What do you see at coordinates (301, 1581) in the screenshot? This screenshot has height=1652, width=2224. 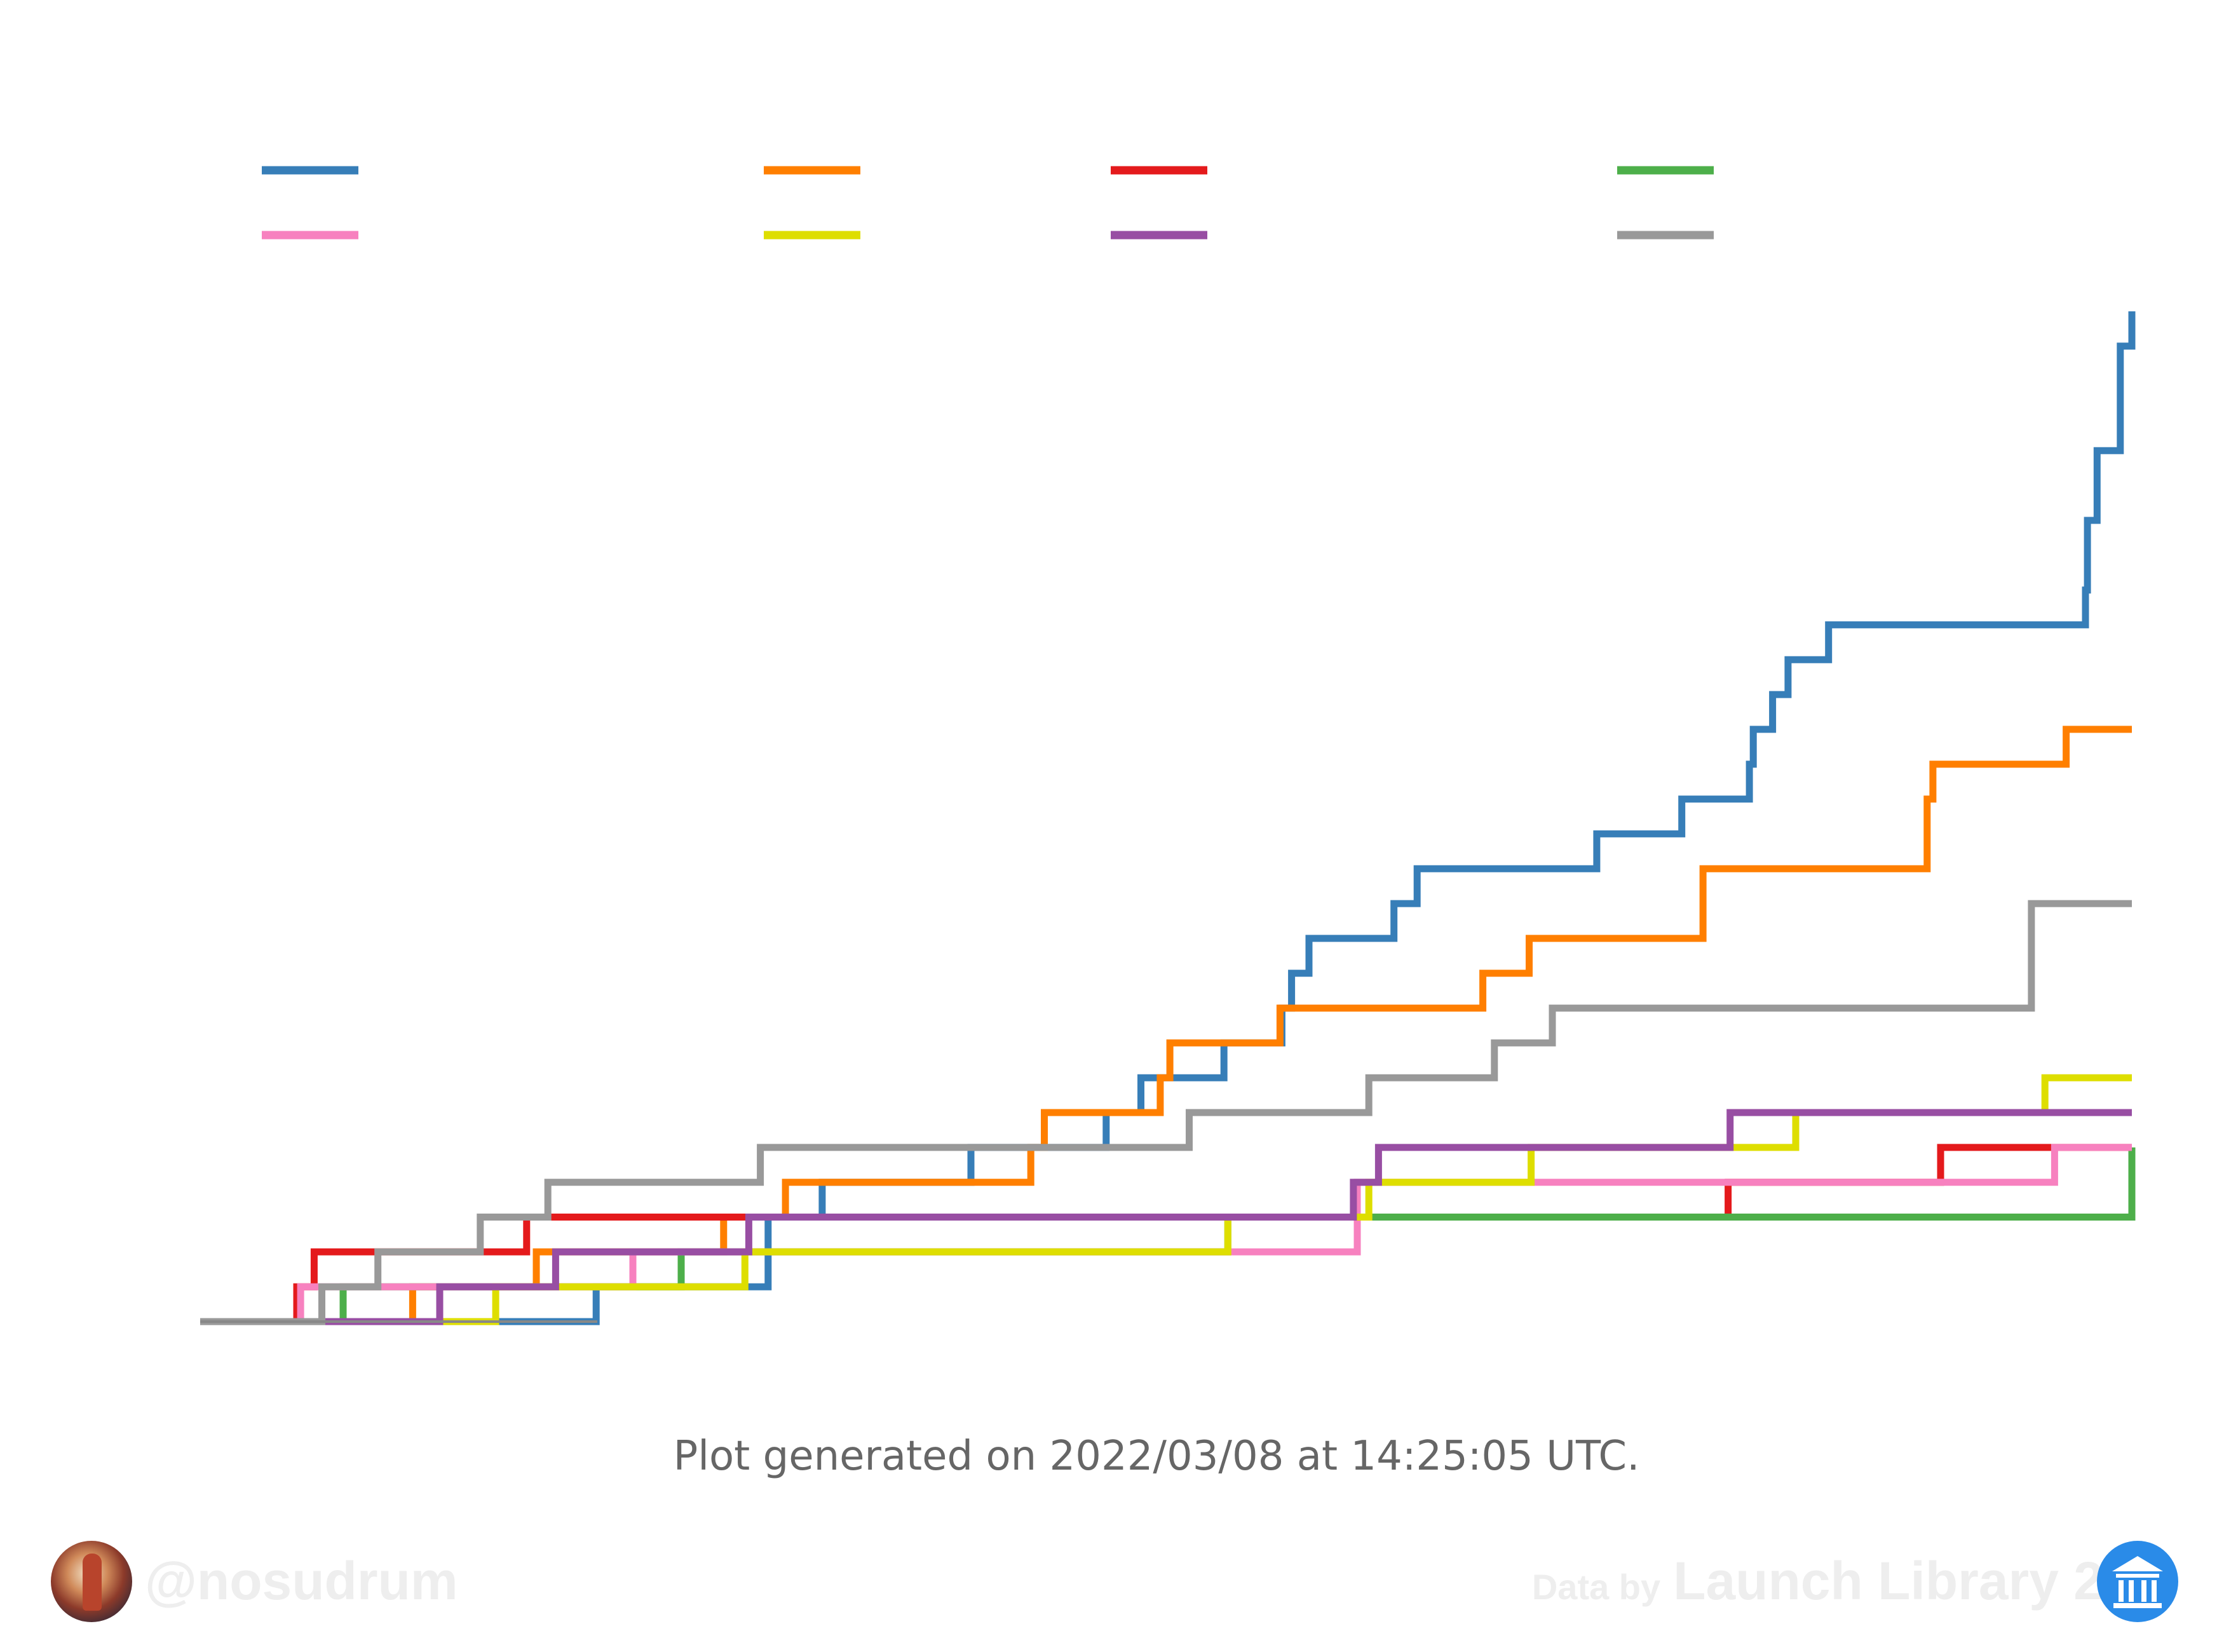 I see `author-handle: @nosudrum` at bounding box center [301, 1581].